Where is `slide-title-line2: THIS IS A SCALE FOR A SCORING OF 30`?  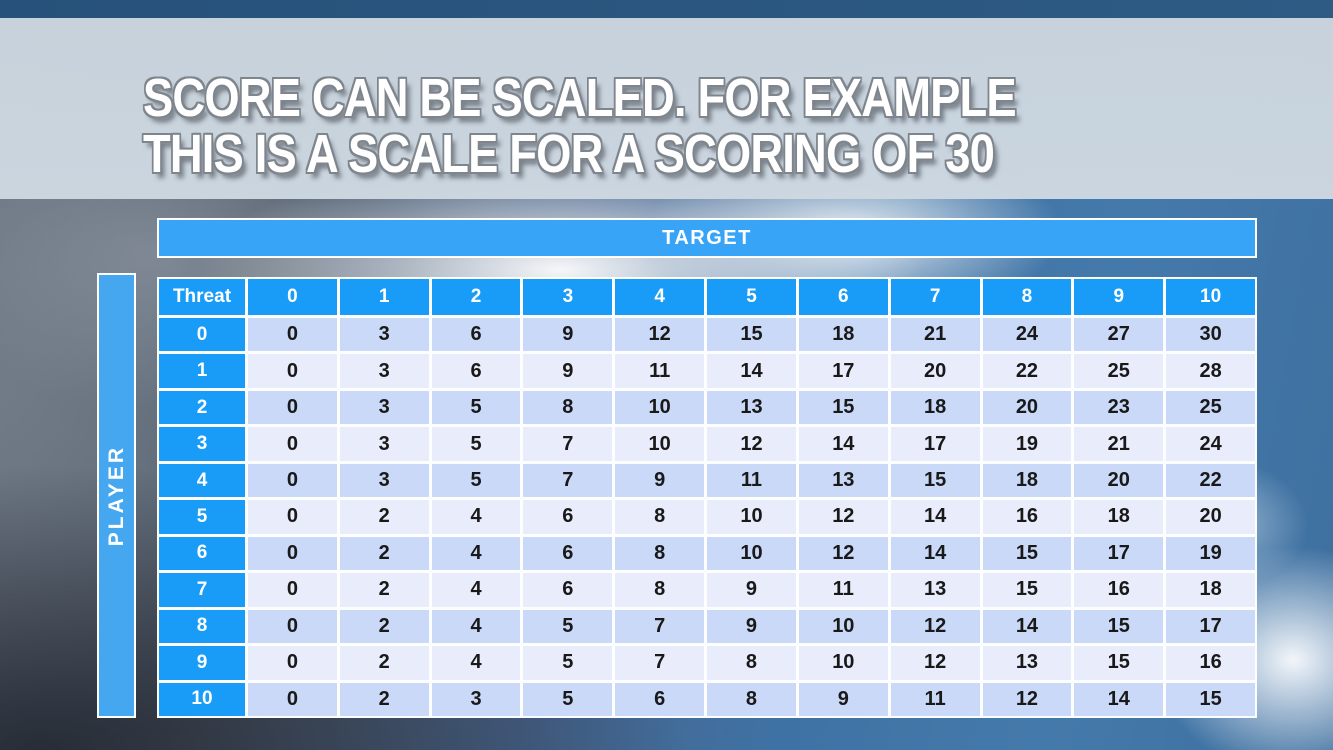 slide-title-line2: THIS IS A SCALE FOR A SCORING OF 30 is located at coordinates (569, 154).